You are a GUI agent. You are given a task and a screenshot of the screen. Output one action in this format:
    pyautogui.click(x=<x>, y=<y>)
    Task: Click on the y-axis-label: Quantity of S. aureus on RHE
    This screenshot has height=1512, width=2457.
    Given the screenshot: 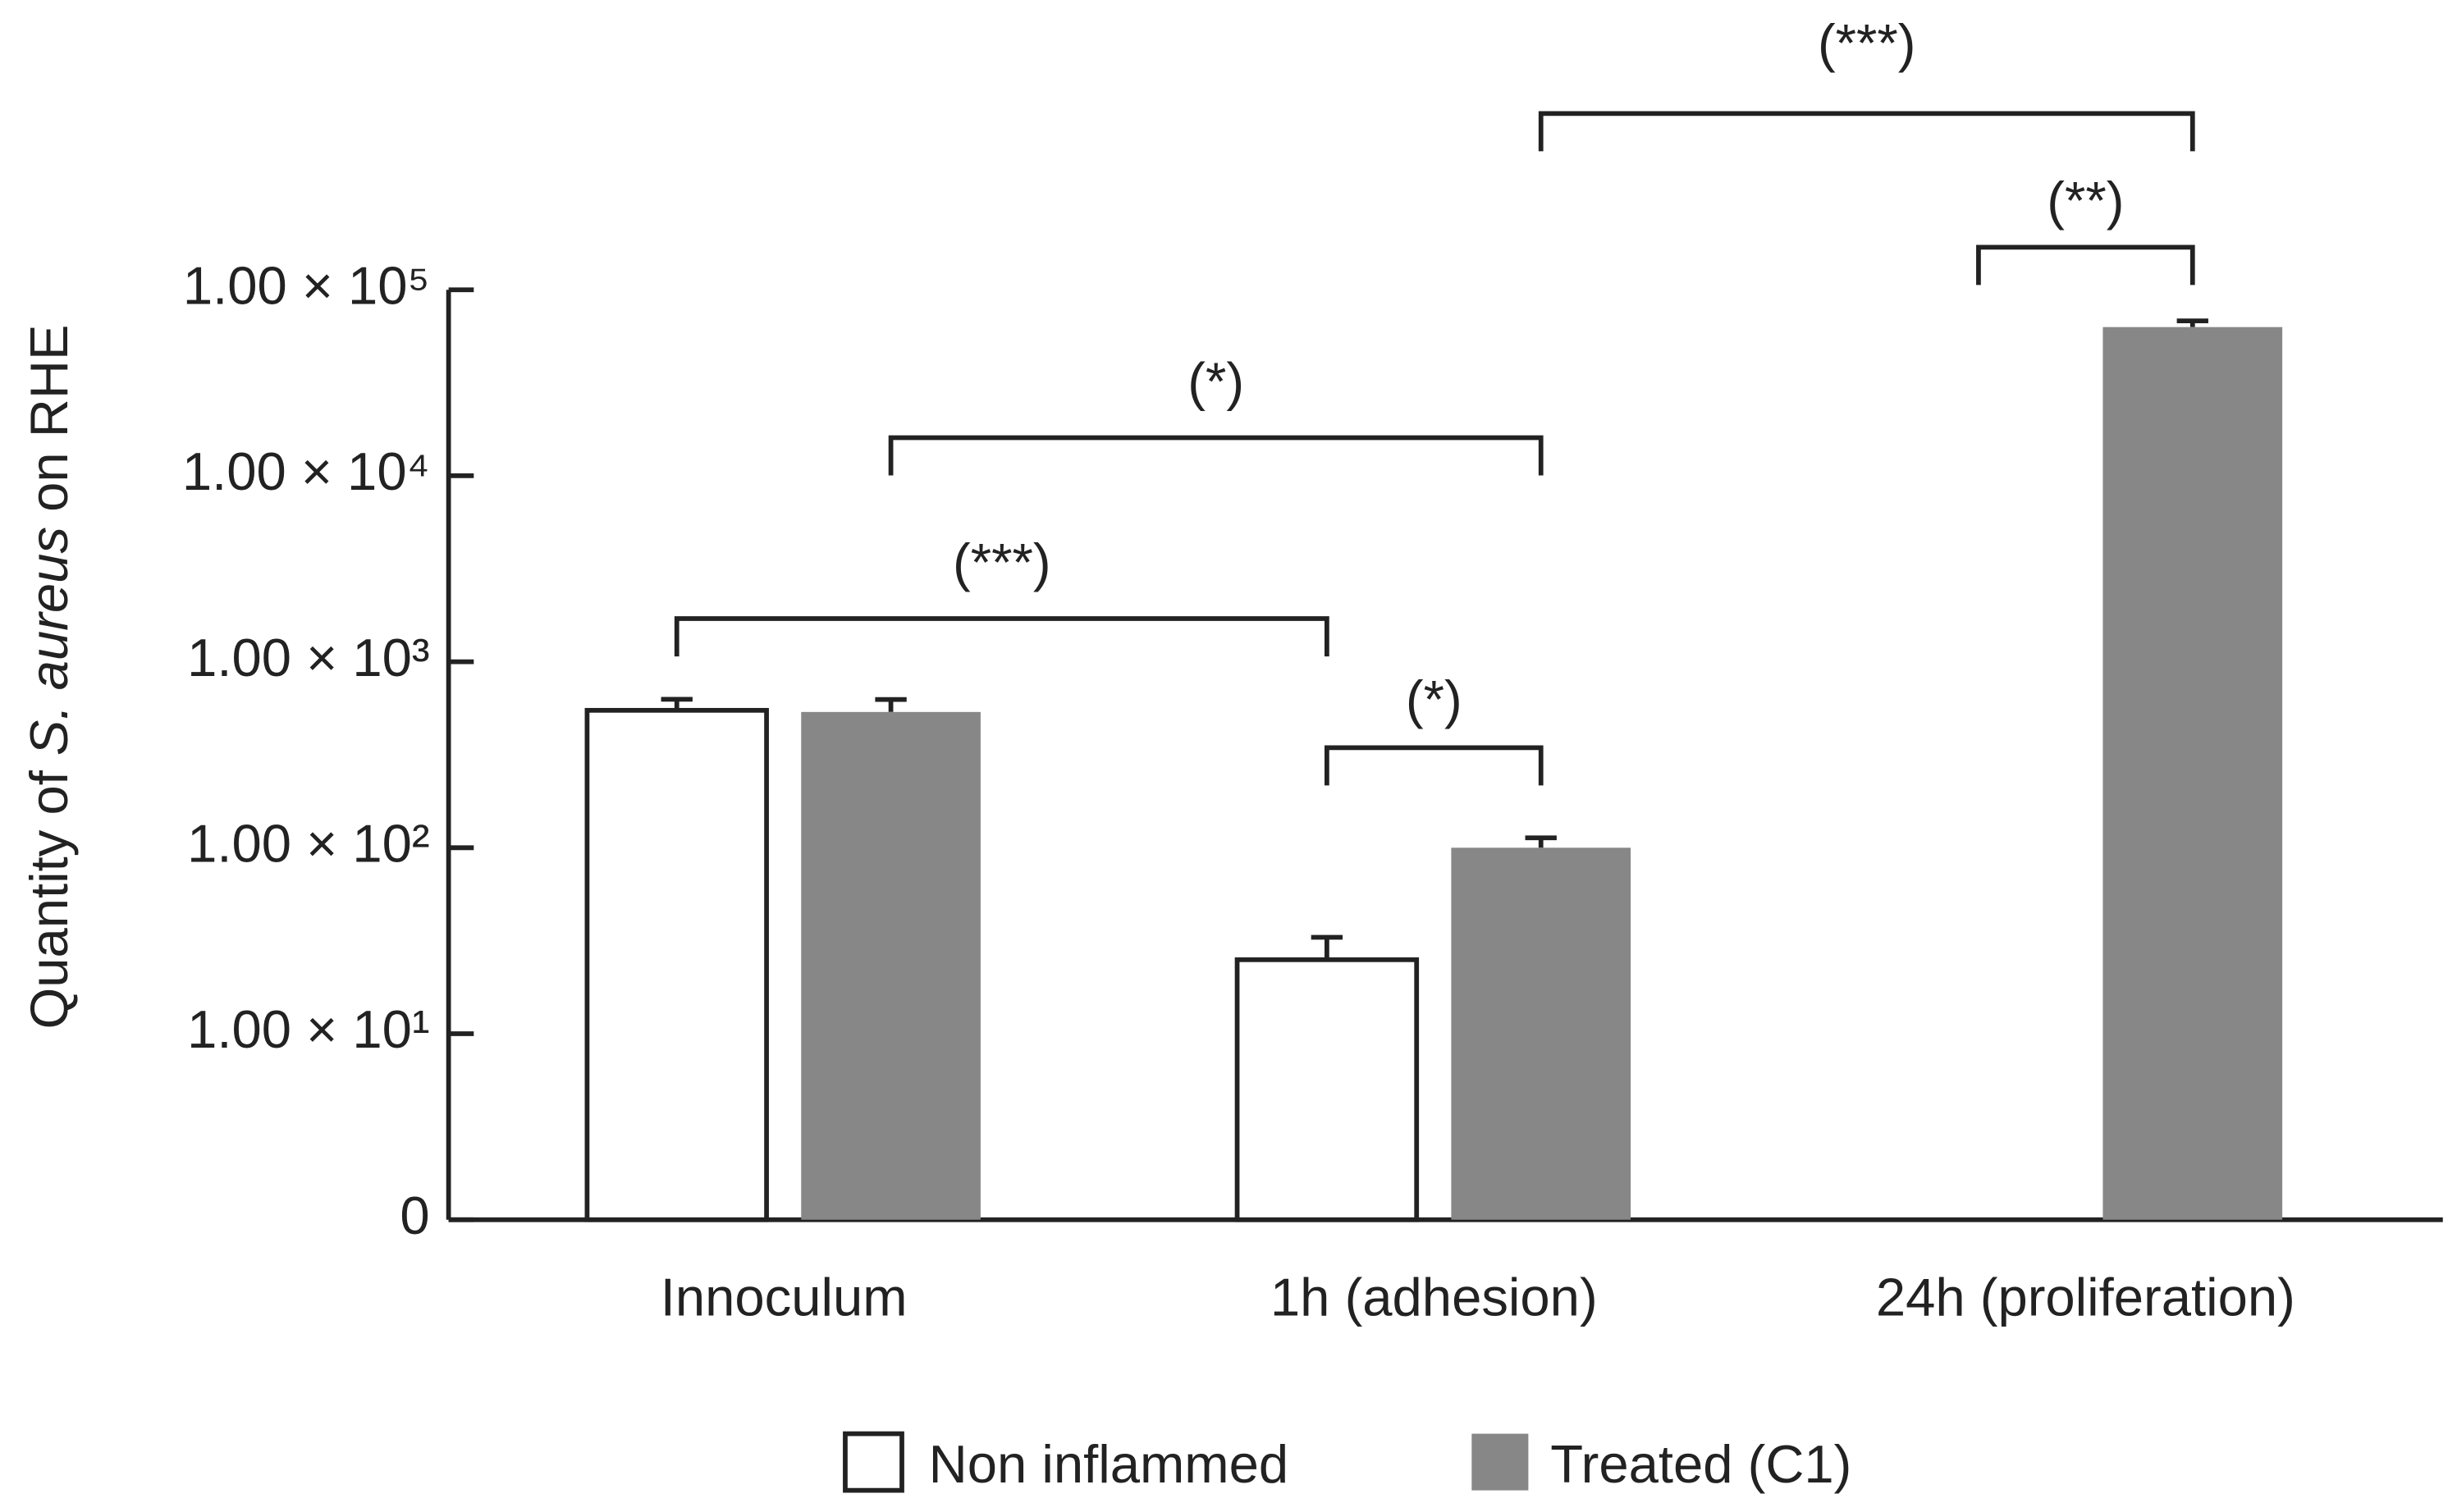 What is the action you would take?
    pyautogui.click(x=49, y=678)
    